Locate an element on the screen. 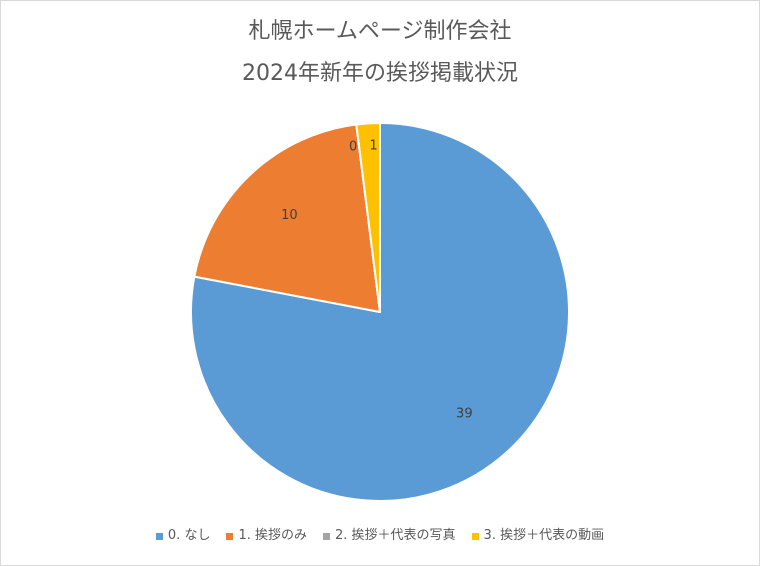 This screenshot has height=566, width=760. chart-legend: 0. なし 1. 挨拶のみ 2. 挨拶＋代表の写真 3. 挨拶＋代表の動画 is located at coordinates (380, 536).